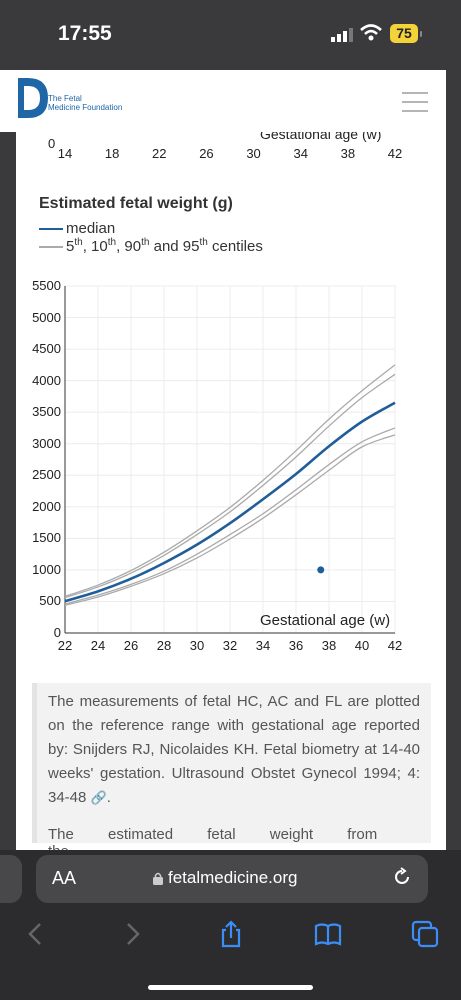 The width and height of the screenshot is (461, 1000). I want to click on forward-icon, so click(132, 934).